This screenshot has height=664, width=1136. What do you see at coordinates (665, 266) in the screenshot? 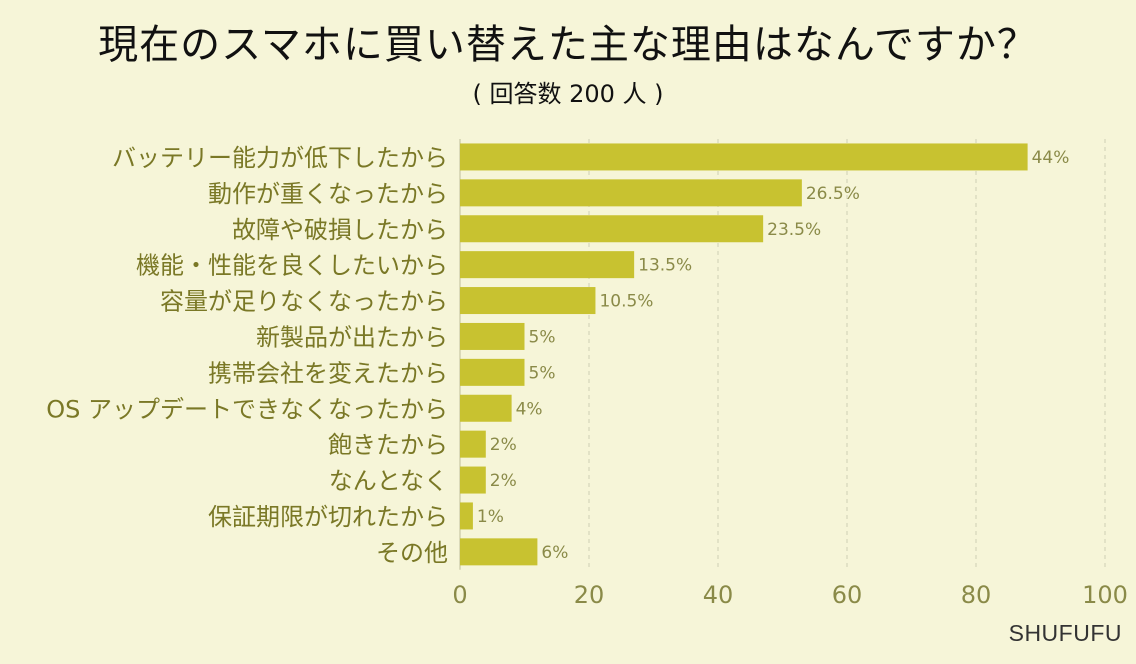
I see `value-label: 13.5%` at bounding box center [665, 266].